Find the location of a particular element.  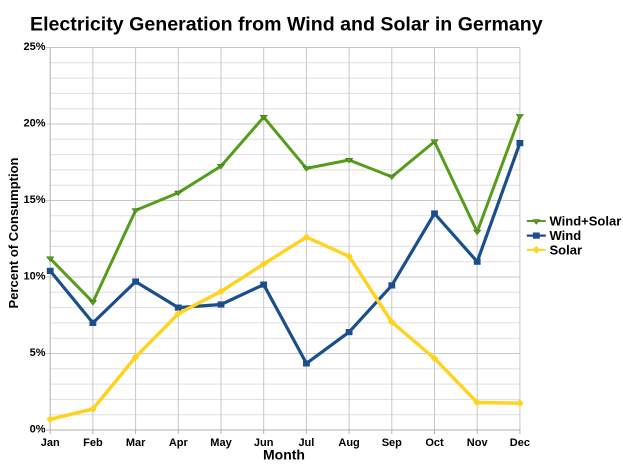

svg-text: Jan is located at coordinates (50, 443).